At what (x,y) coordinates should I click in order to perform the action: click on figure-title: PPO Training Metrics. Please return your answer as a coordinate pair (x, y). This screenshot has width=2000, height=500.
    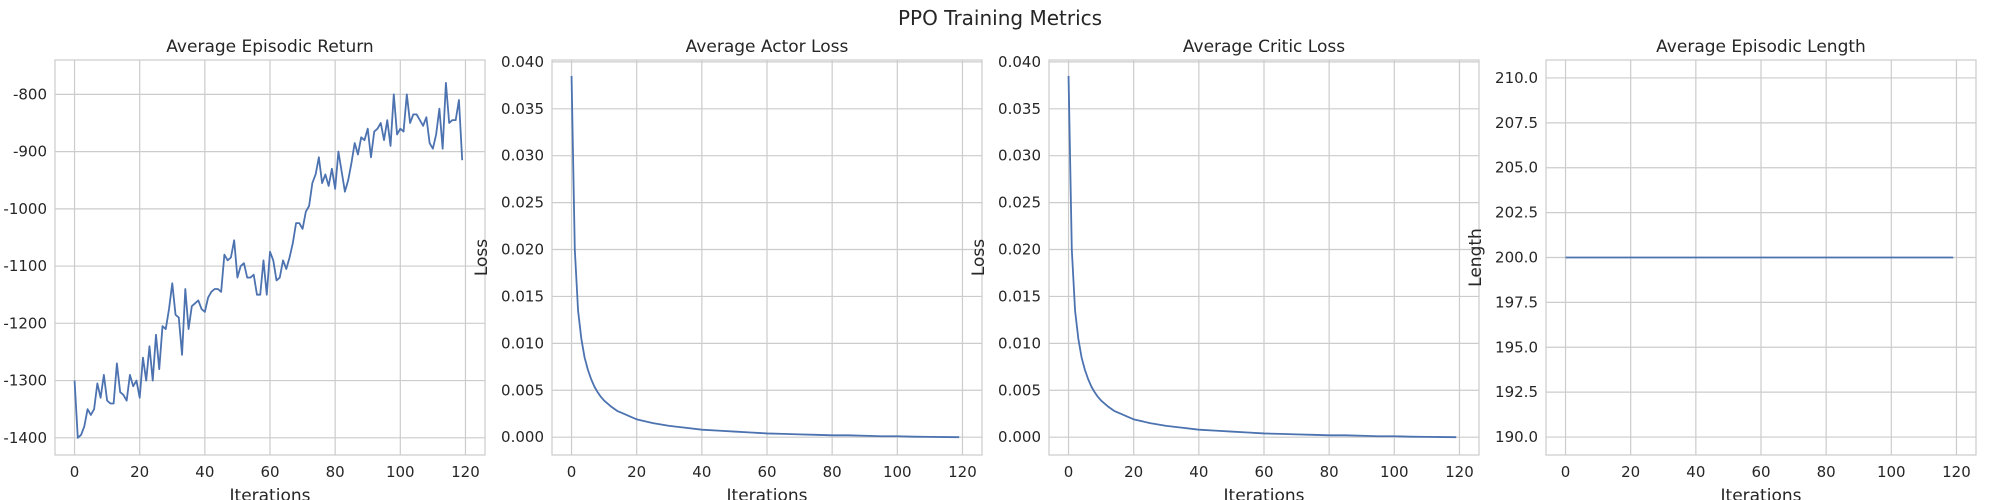
    Looking at the image, I should click on (1000, 18).